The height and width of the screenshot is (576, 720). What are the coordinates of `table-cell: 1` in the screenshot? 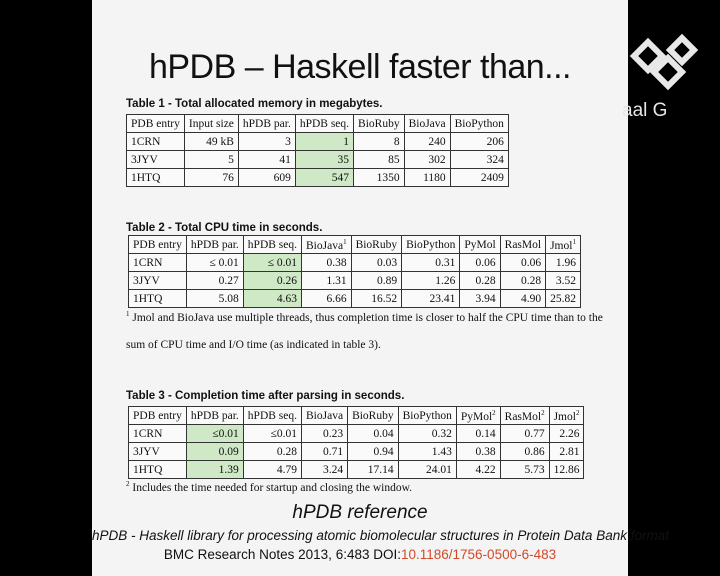 It's located at (324, 141).